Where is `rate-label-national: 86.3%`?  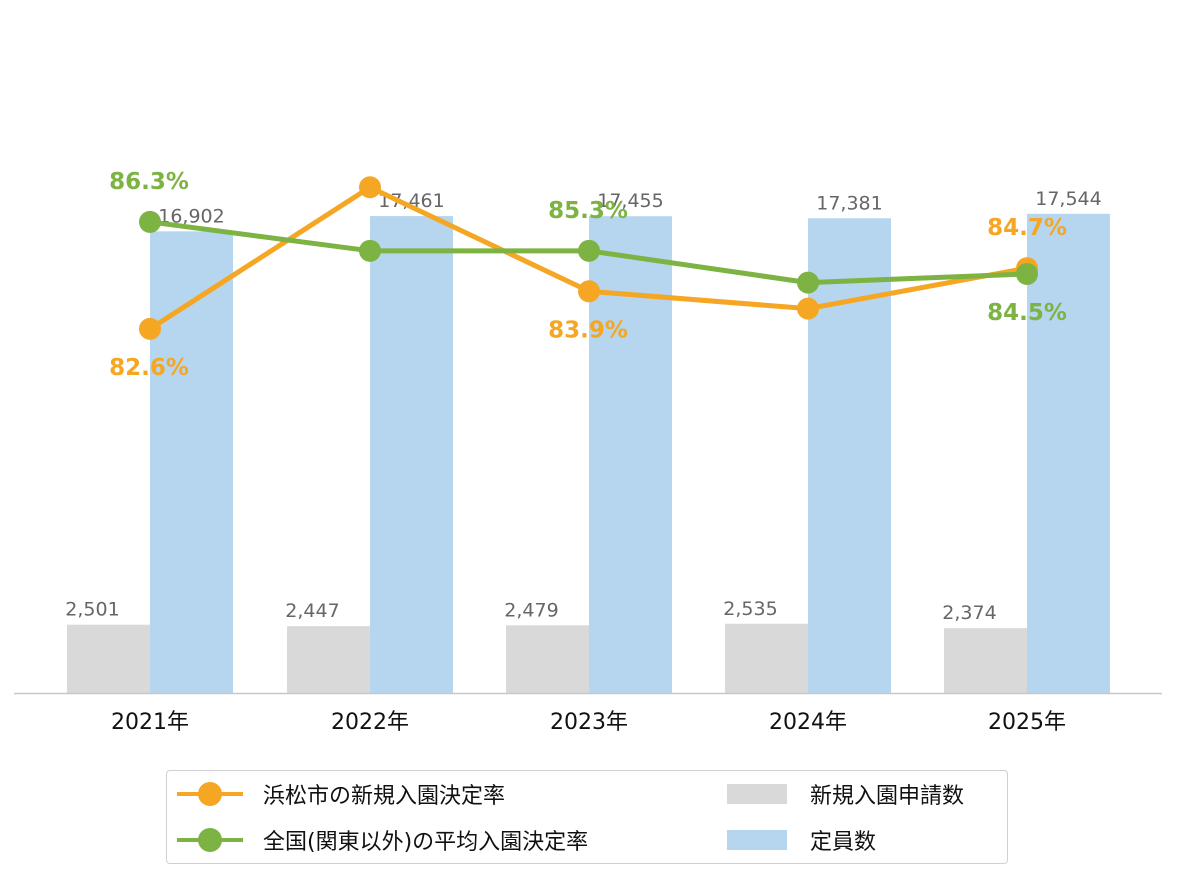 rate-label-national: 86.3% is located at coordinates (149, 182).